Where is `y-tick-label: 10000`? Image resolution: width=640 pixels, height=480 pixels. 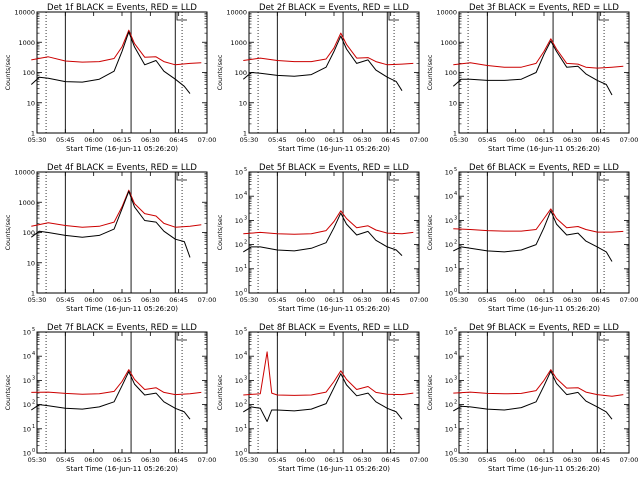
y-tick-label: 10000 is located at coordinates (236, 13).